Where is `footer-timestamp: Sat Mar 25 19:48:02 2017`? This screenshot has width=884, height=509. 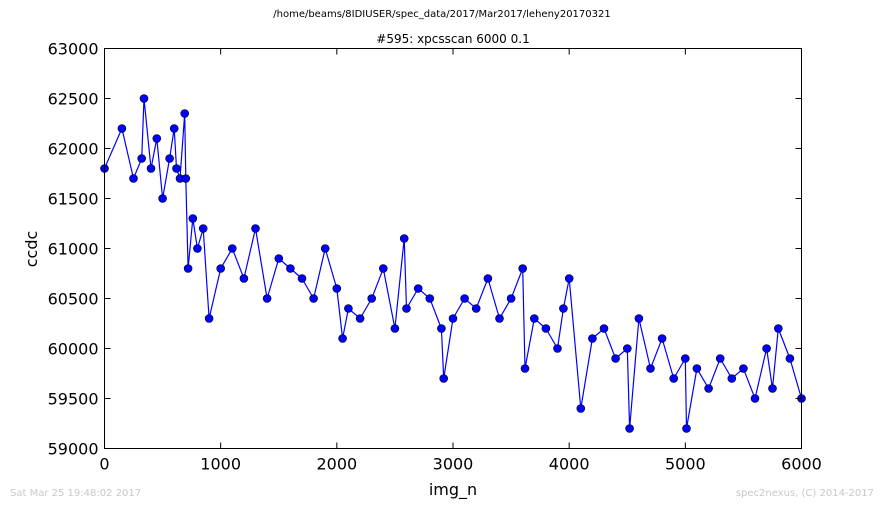
footer-timestamp: Sat Mar 25 19:48:02 2017 is located at coordinates (76, 493).